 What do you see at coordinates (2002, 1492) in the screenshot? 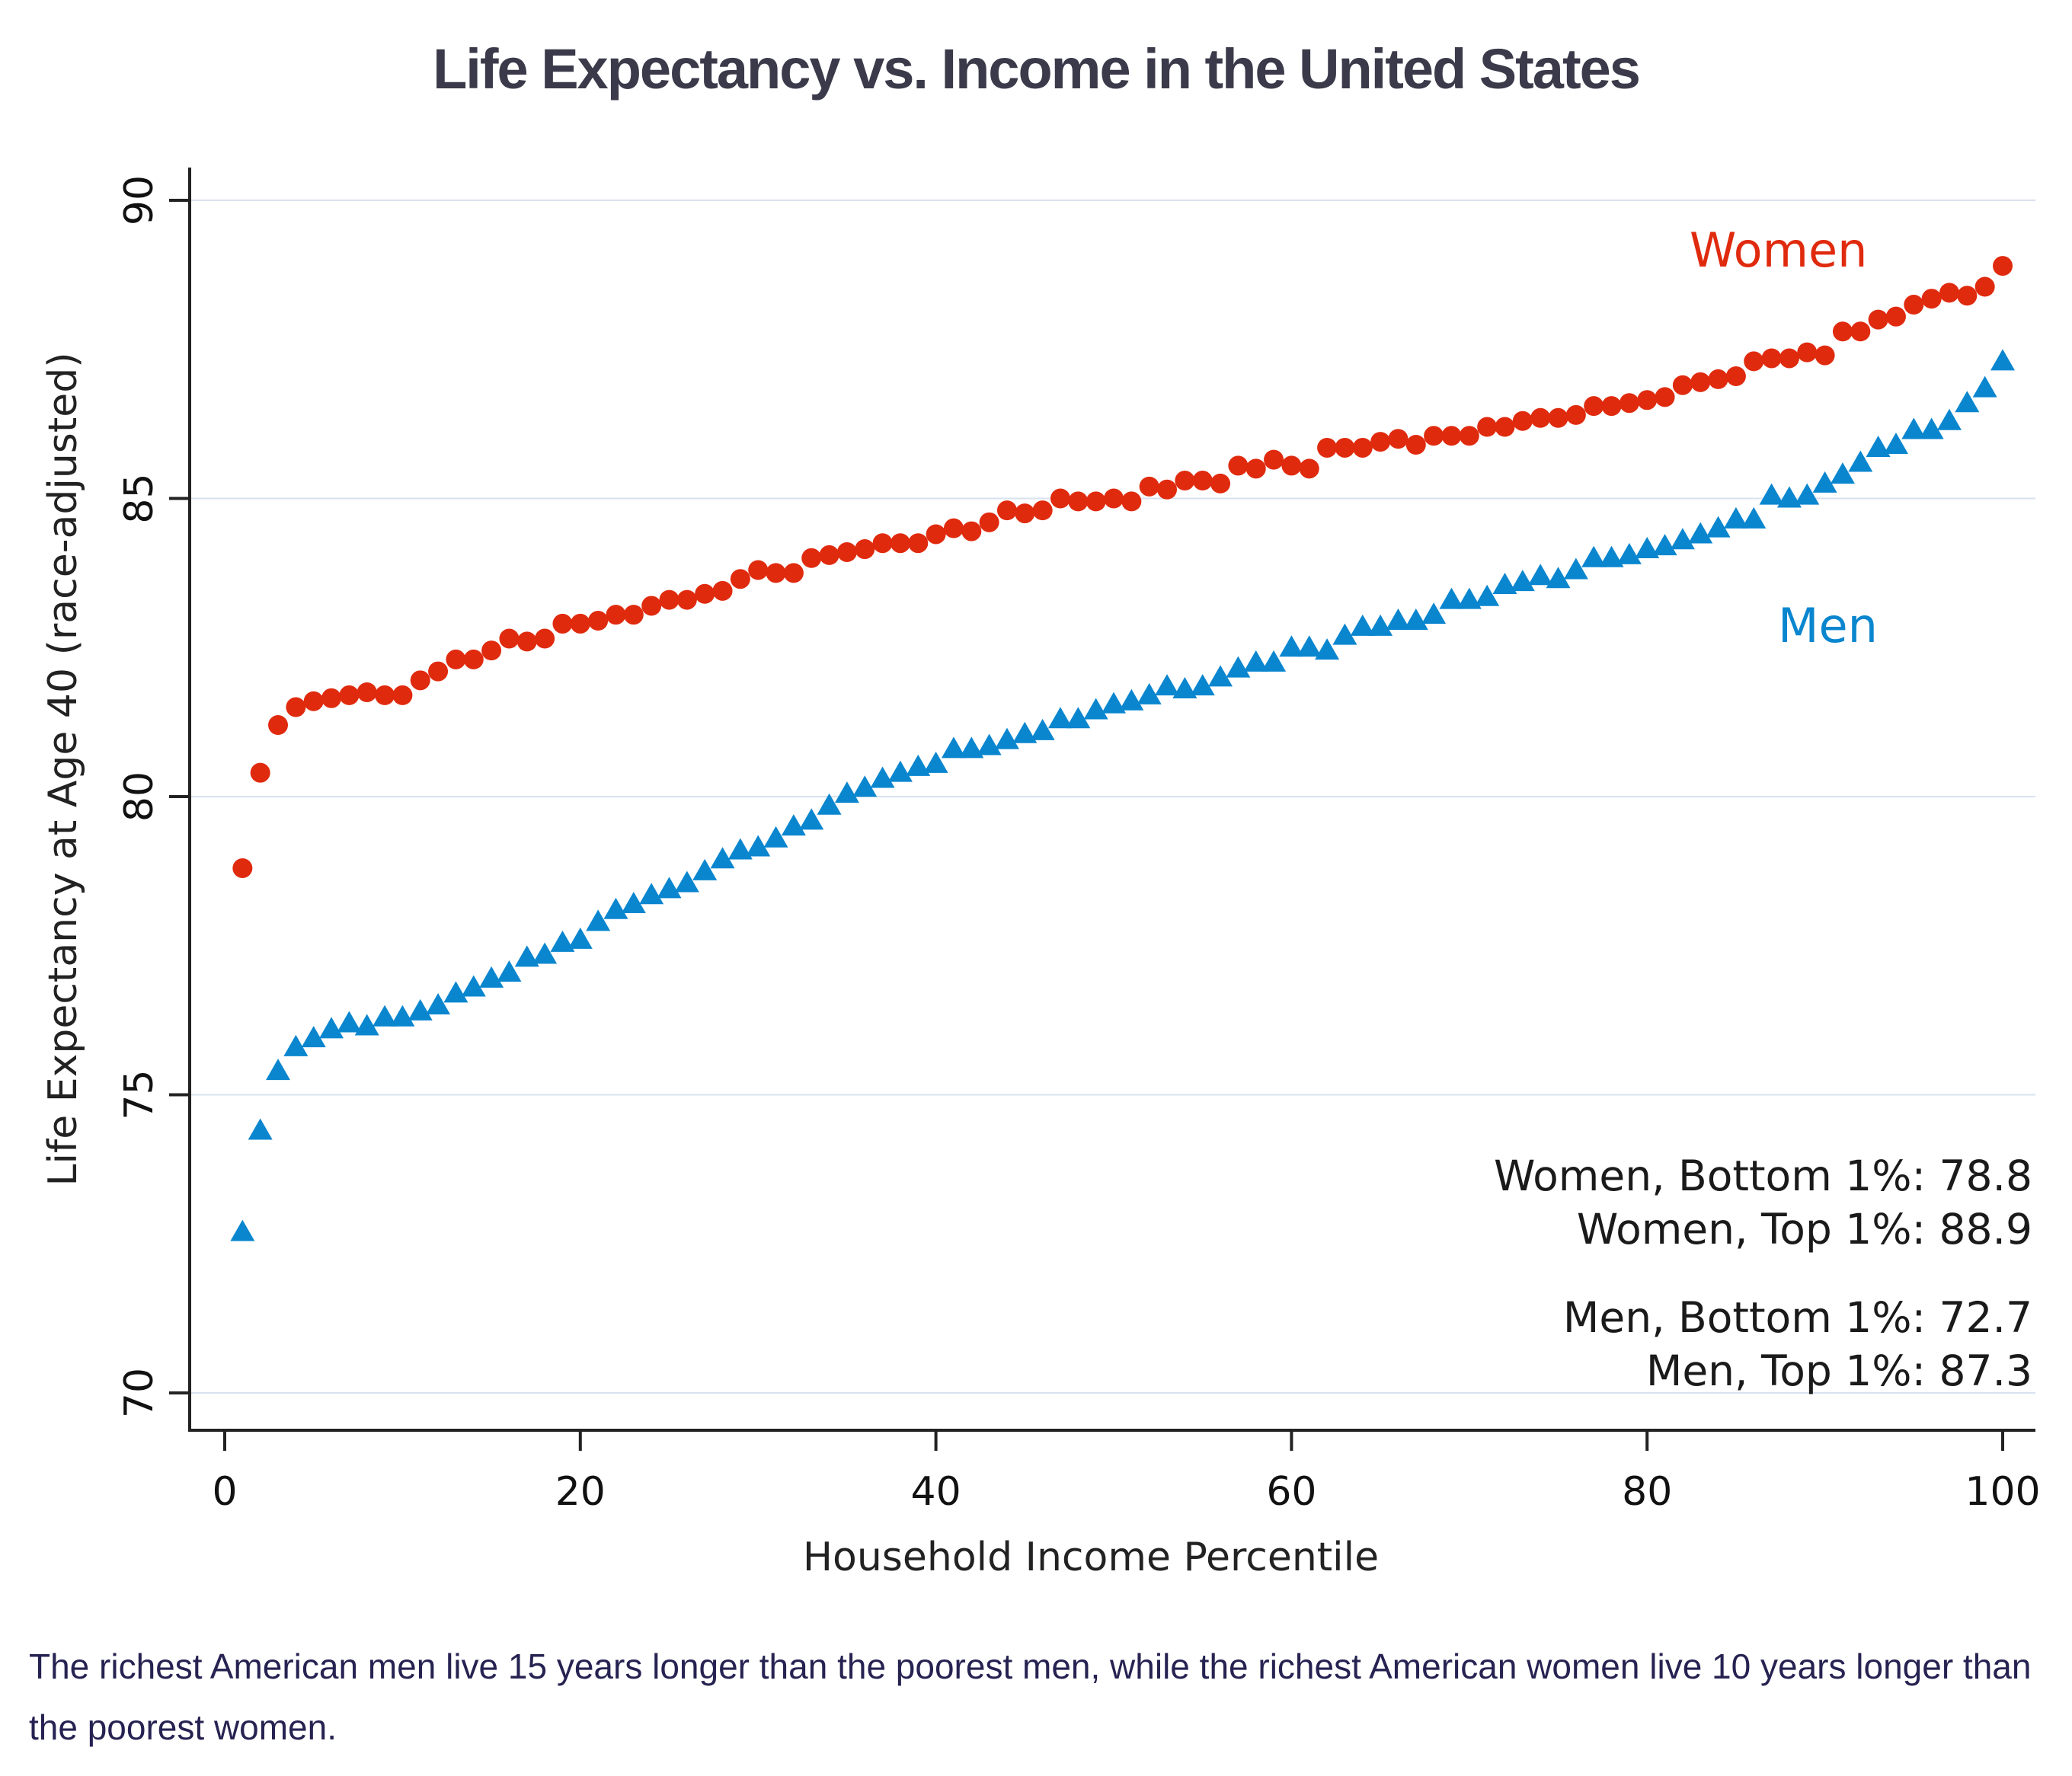
I see `x-tick-label: 100` at bounding box center [2002, 1492].